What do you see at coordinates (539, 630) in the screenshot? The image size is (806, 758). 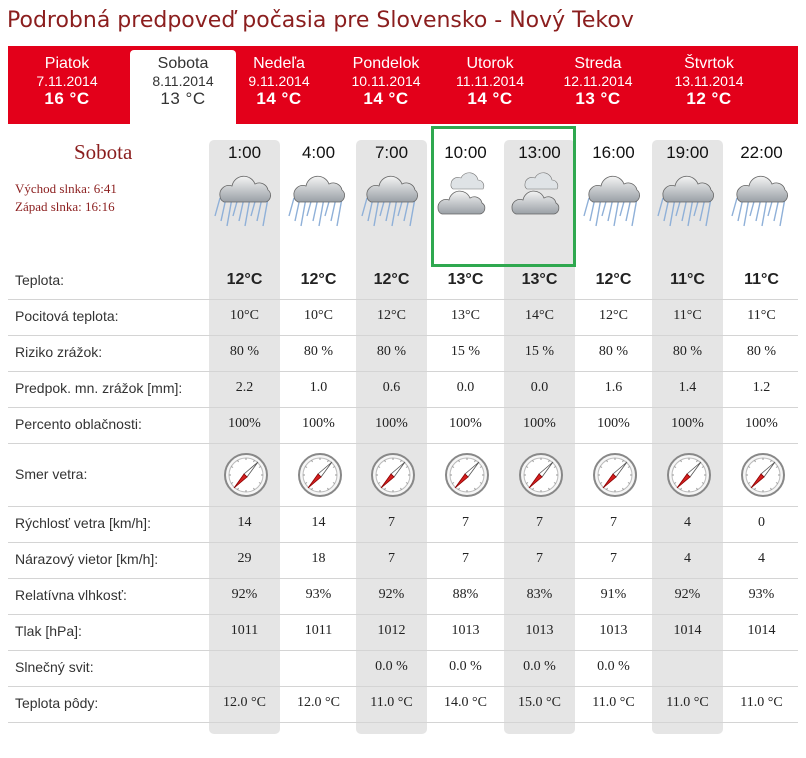 I see `value-cell: 1013` at bounding box center [539, 630].